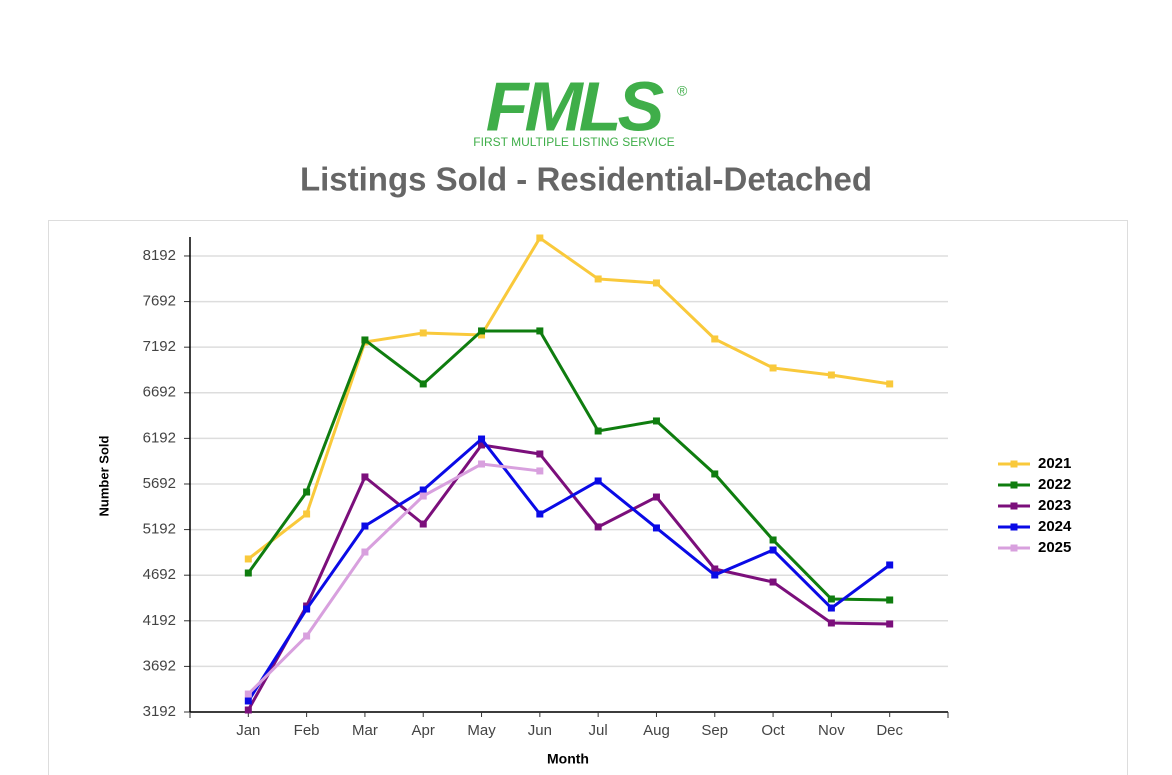 The width and height of the screenshot is (1172, 775). Describe the element at coordinates (307, 730) in the screenshot. I see `x-tick-label: Feb` at that location.